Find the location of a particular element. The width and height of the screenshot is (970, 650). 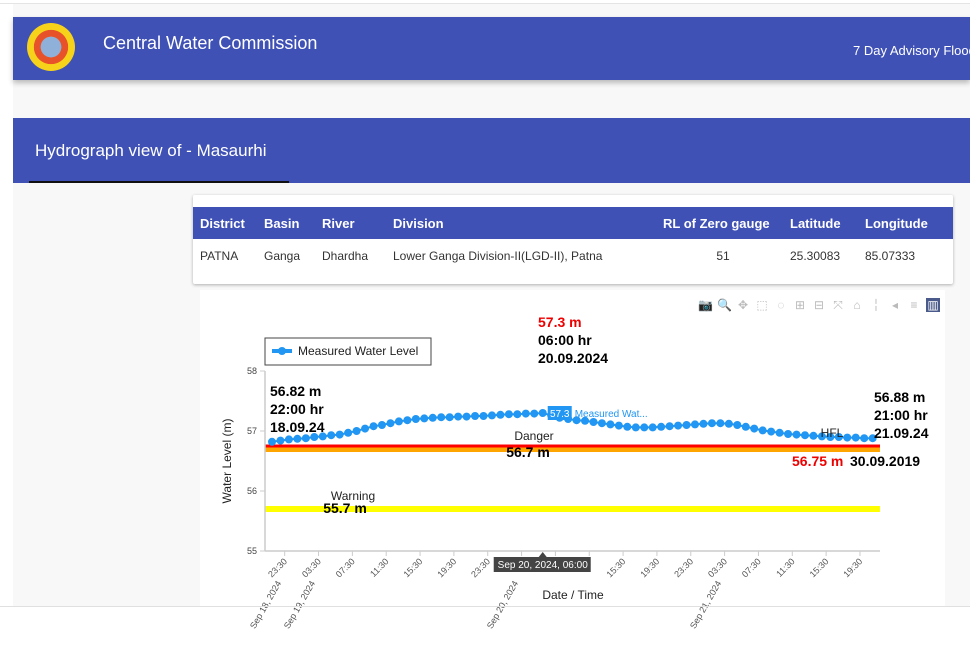

pan-icon: ✥ is located at coordinates (743, 305).